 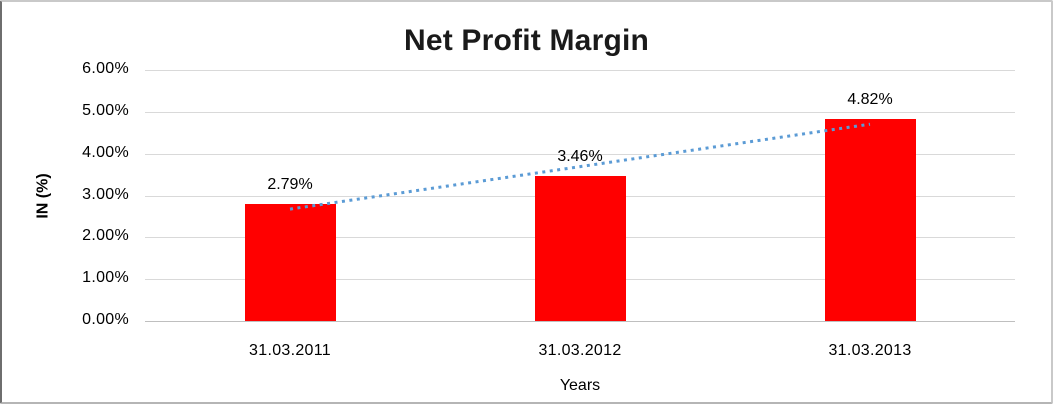 What do you see at coordinates (105, 152) in the screenshot?
I see `y-tick-label: 4.00%` at bounding box center [105, 152].